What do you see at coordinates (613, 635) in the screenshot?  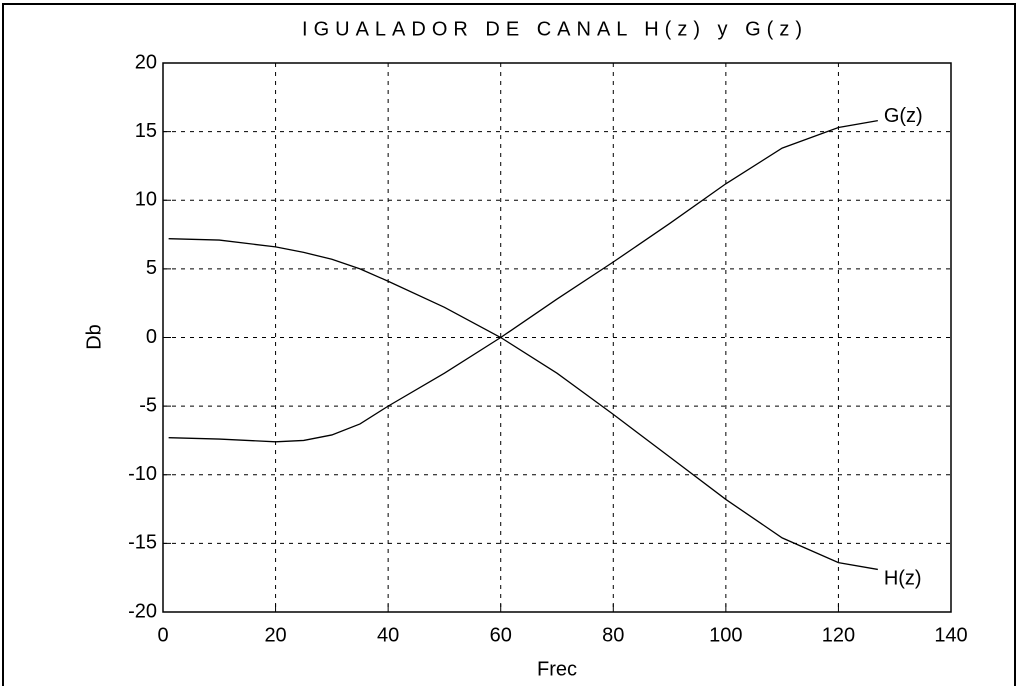 I see `x-tick-label: 80` at bounding box center [613, 635].